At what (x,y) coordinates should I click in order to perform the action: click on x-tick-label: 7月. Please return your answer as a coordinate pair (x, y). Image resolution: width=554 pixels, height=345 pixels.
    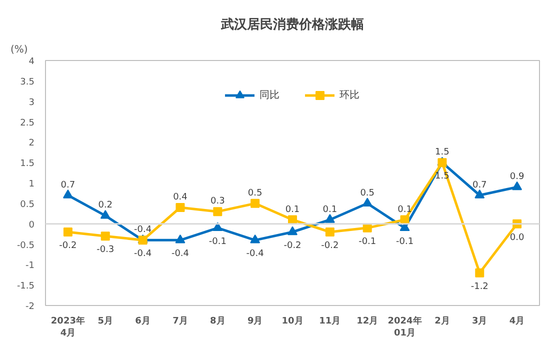
    Looking at the image, I should click on (180, 321).